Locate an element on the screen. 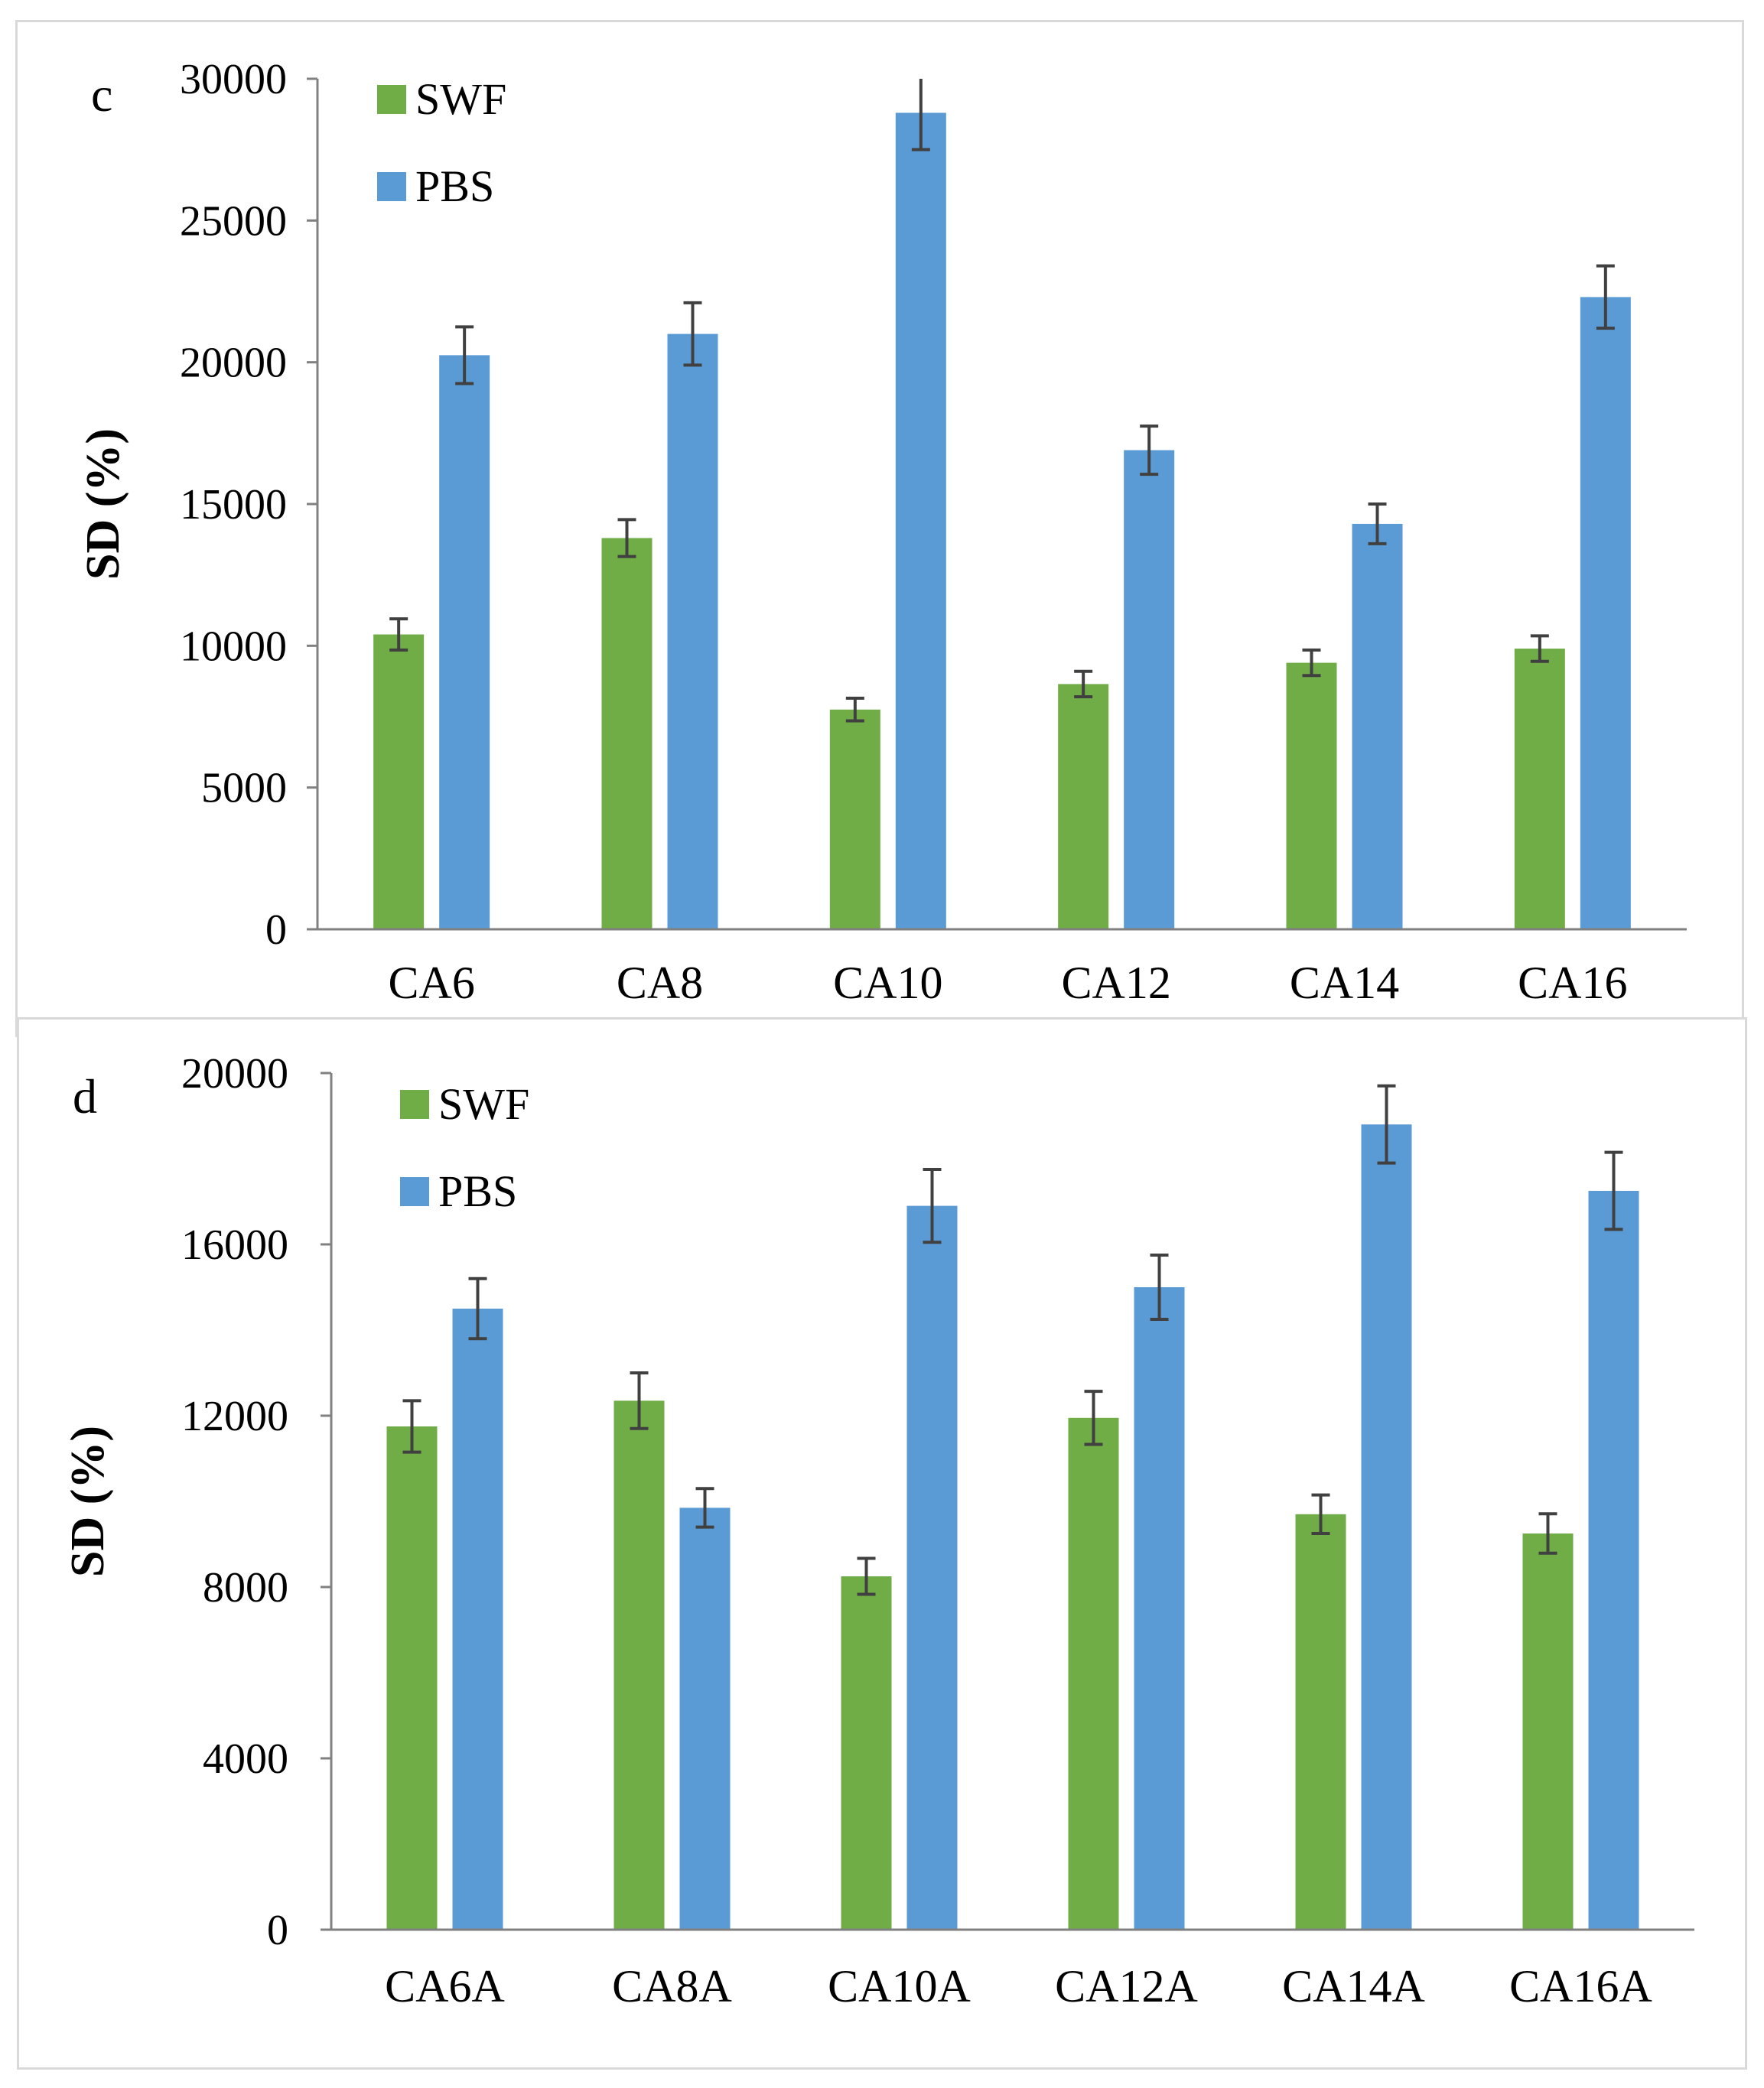 Image resolution: width=1764 pixels, height=2088 pixels. x-category-label: CA12 is located at coordinates (1116, 983).